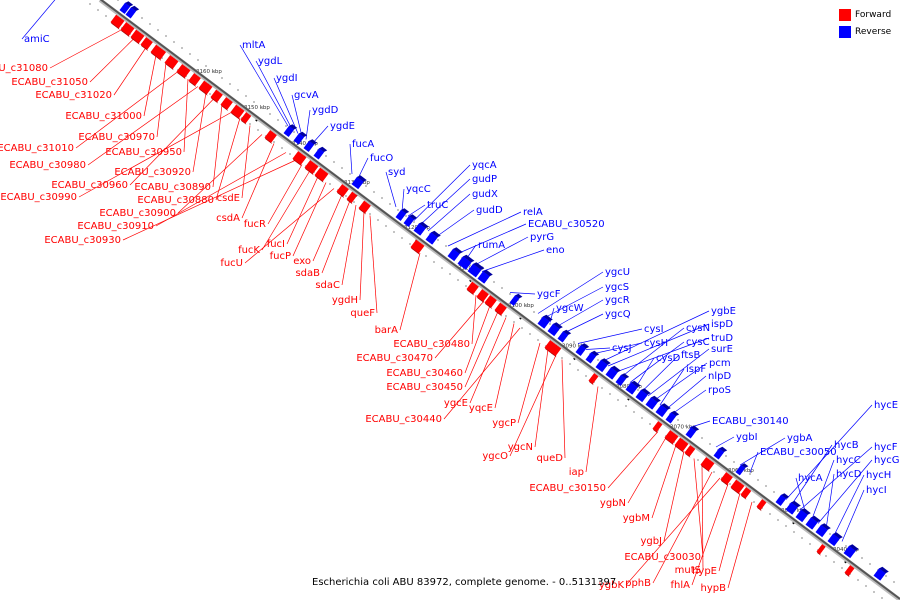  I want to click on legend-forward-label: Forward, so click(873, 15).